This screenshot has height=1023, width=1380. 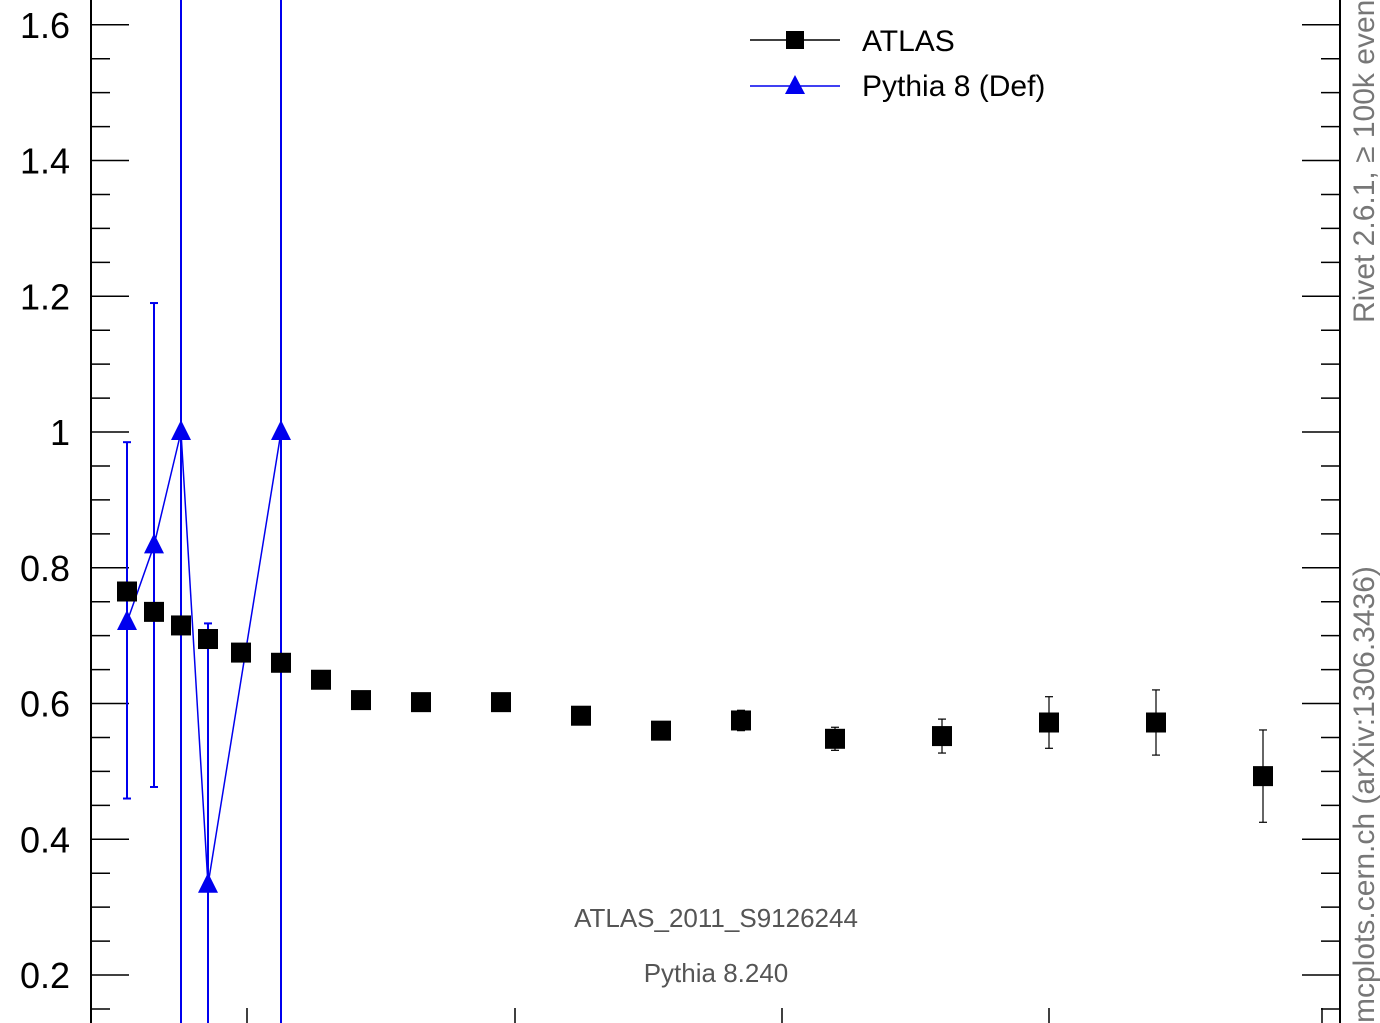 What do you see at coordinates (45, 161) in the screenshot?
I see `y-tick-label: 1.4` at bounding box center [45, 161].